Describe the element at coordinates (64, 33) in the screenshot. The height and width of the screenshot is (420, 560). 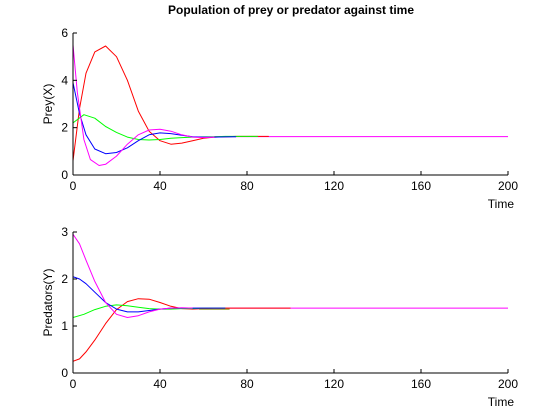
I see `y-tick-label: 6` at that location.